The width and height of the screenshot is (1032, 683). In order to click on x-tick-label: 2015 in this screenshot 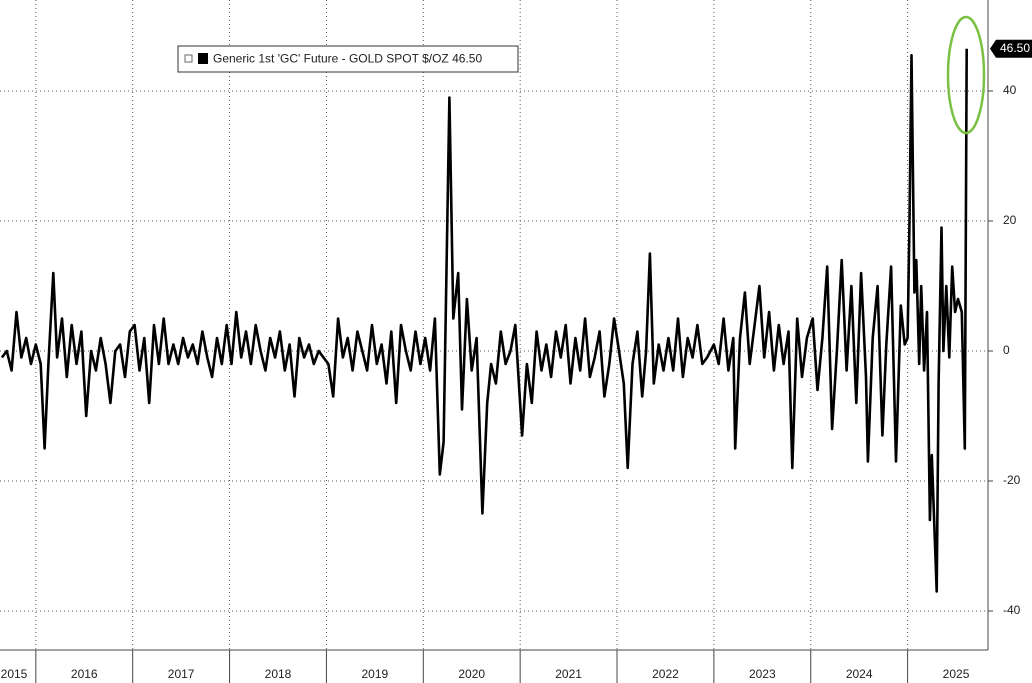, I will do `click(14, 674)`.